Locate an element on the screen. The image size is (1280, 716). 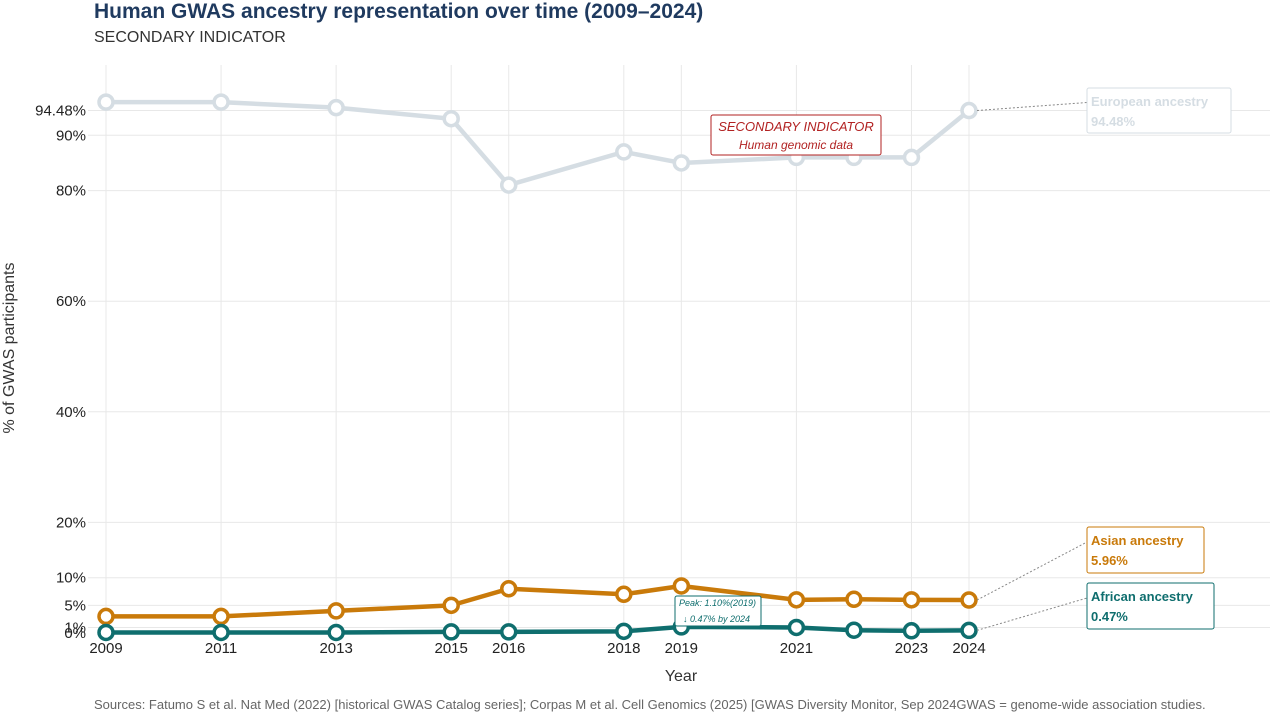
end-label-name: Asian ancestry is located at coordinates (1137, 540).